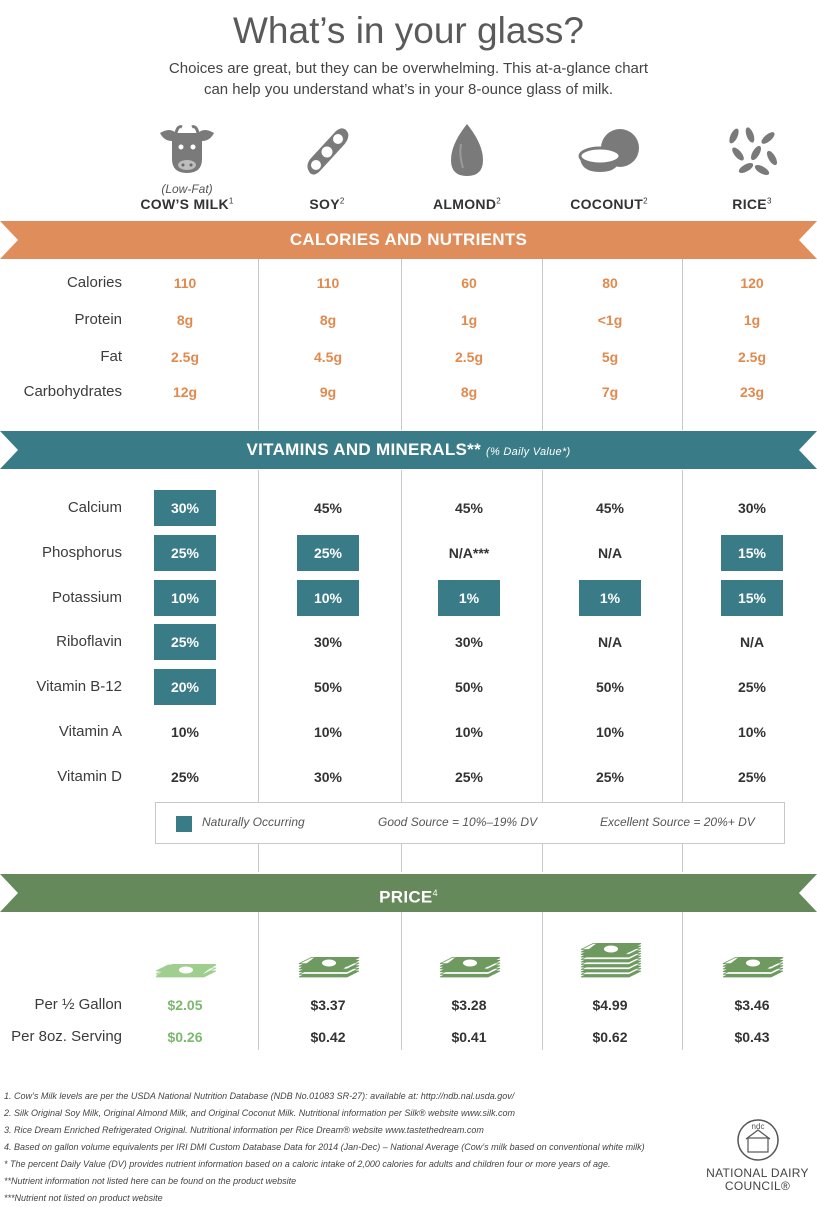 The height and width of the screenshot is (1207, 817). What do you see at coordinates (610, 357) in the screenshot?
I see `nutrient-value: 5g` at bounding box center [610, 357].